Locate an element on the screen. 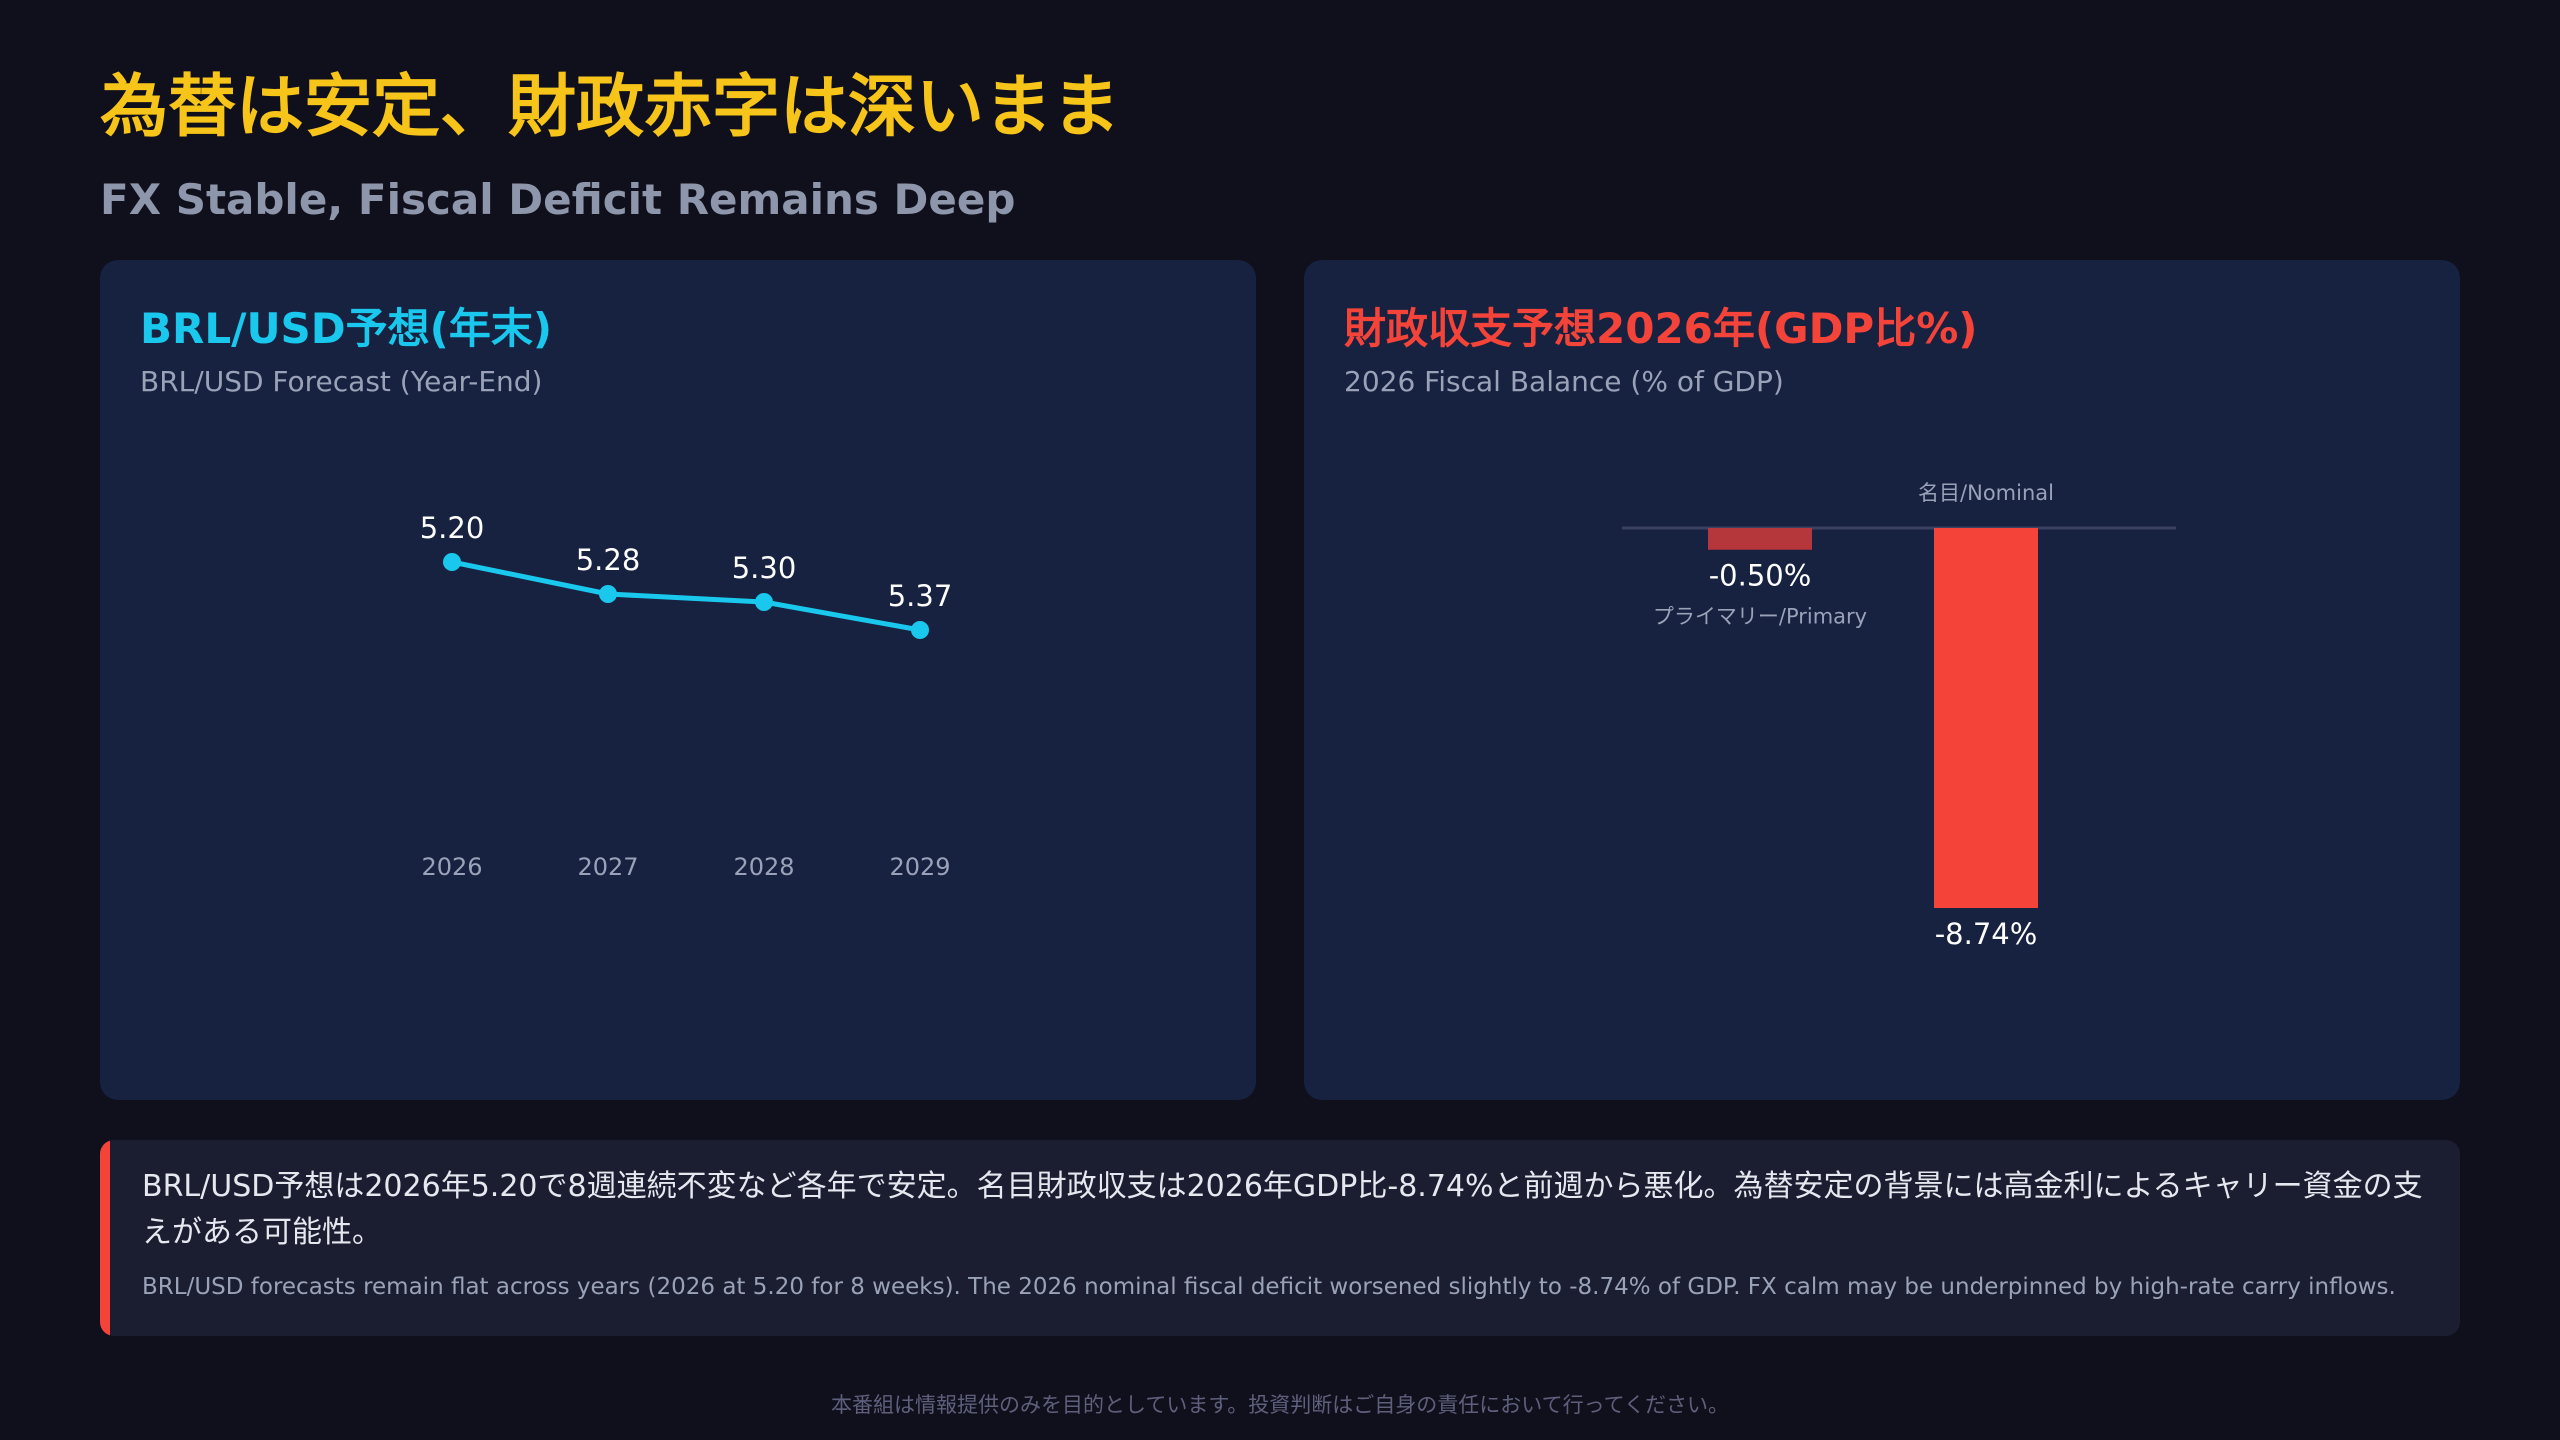 Image resolution: width=2560 pixels, height=1440 pixels. fx-panel-title: BRL/USD予想(年末) is located at coordinates (346, 328).